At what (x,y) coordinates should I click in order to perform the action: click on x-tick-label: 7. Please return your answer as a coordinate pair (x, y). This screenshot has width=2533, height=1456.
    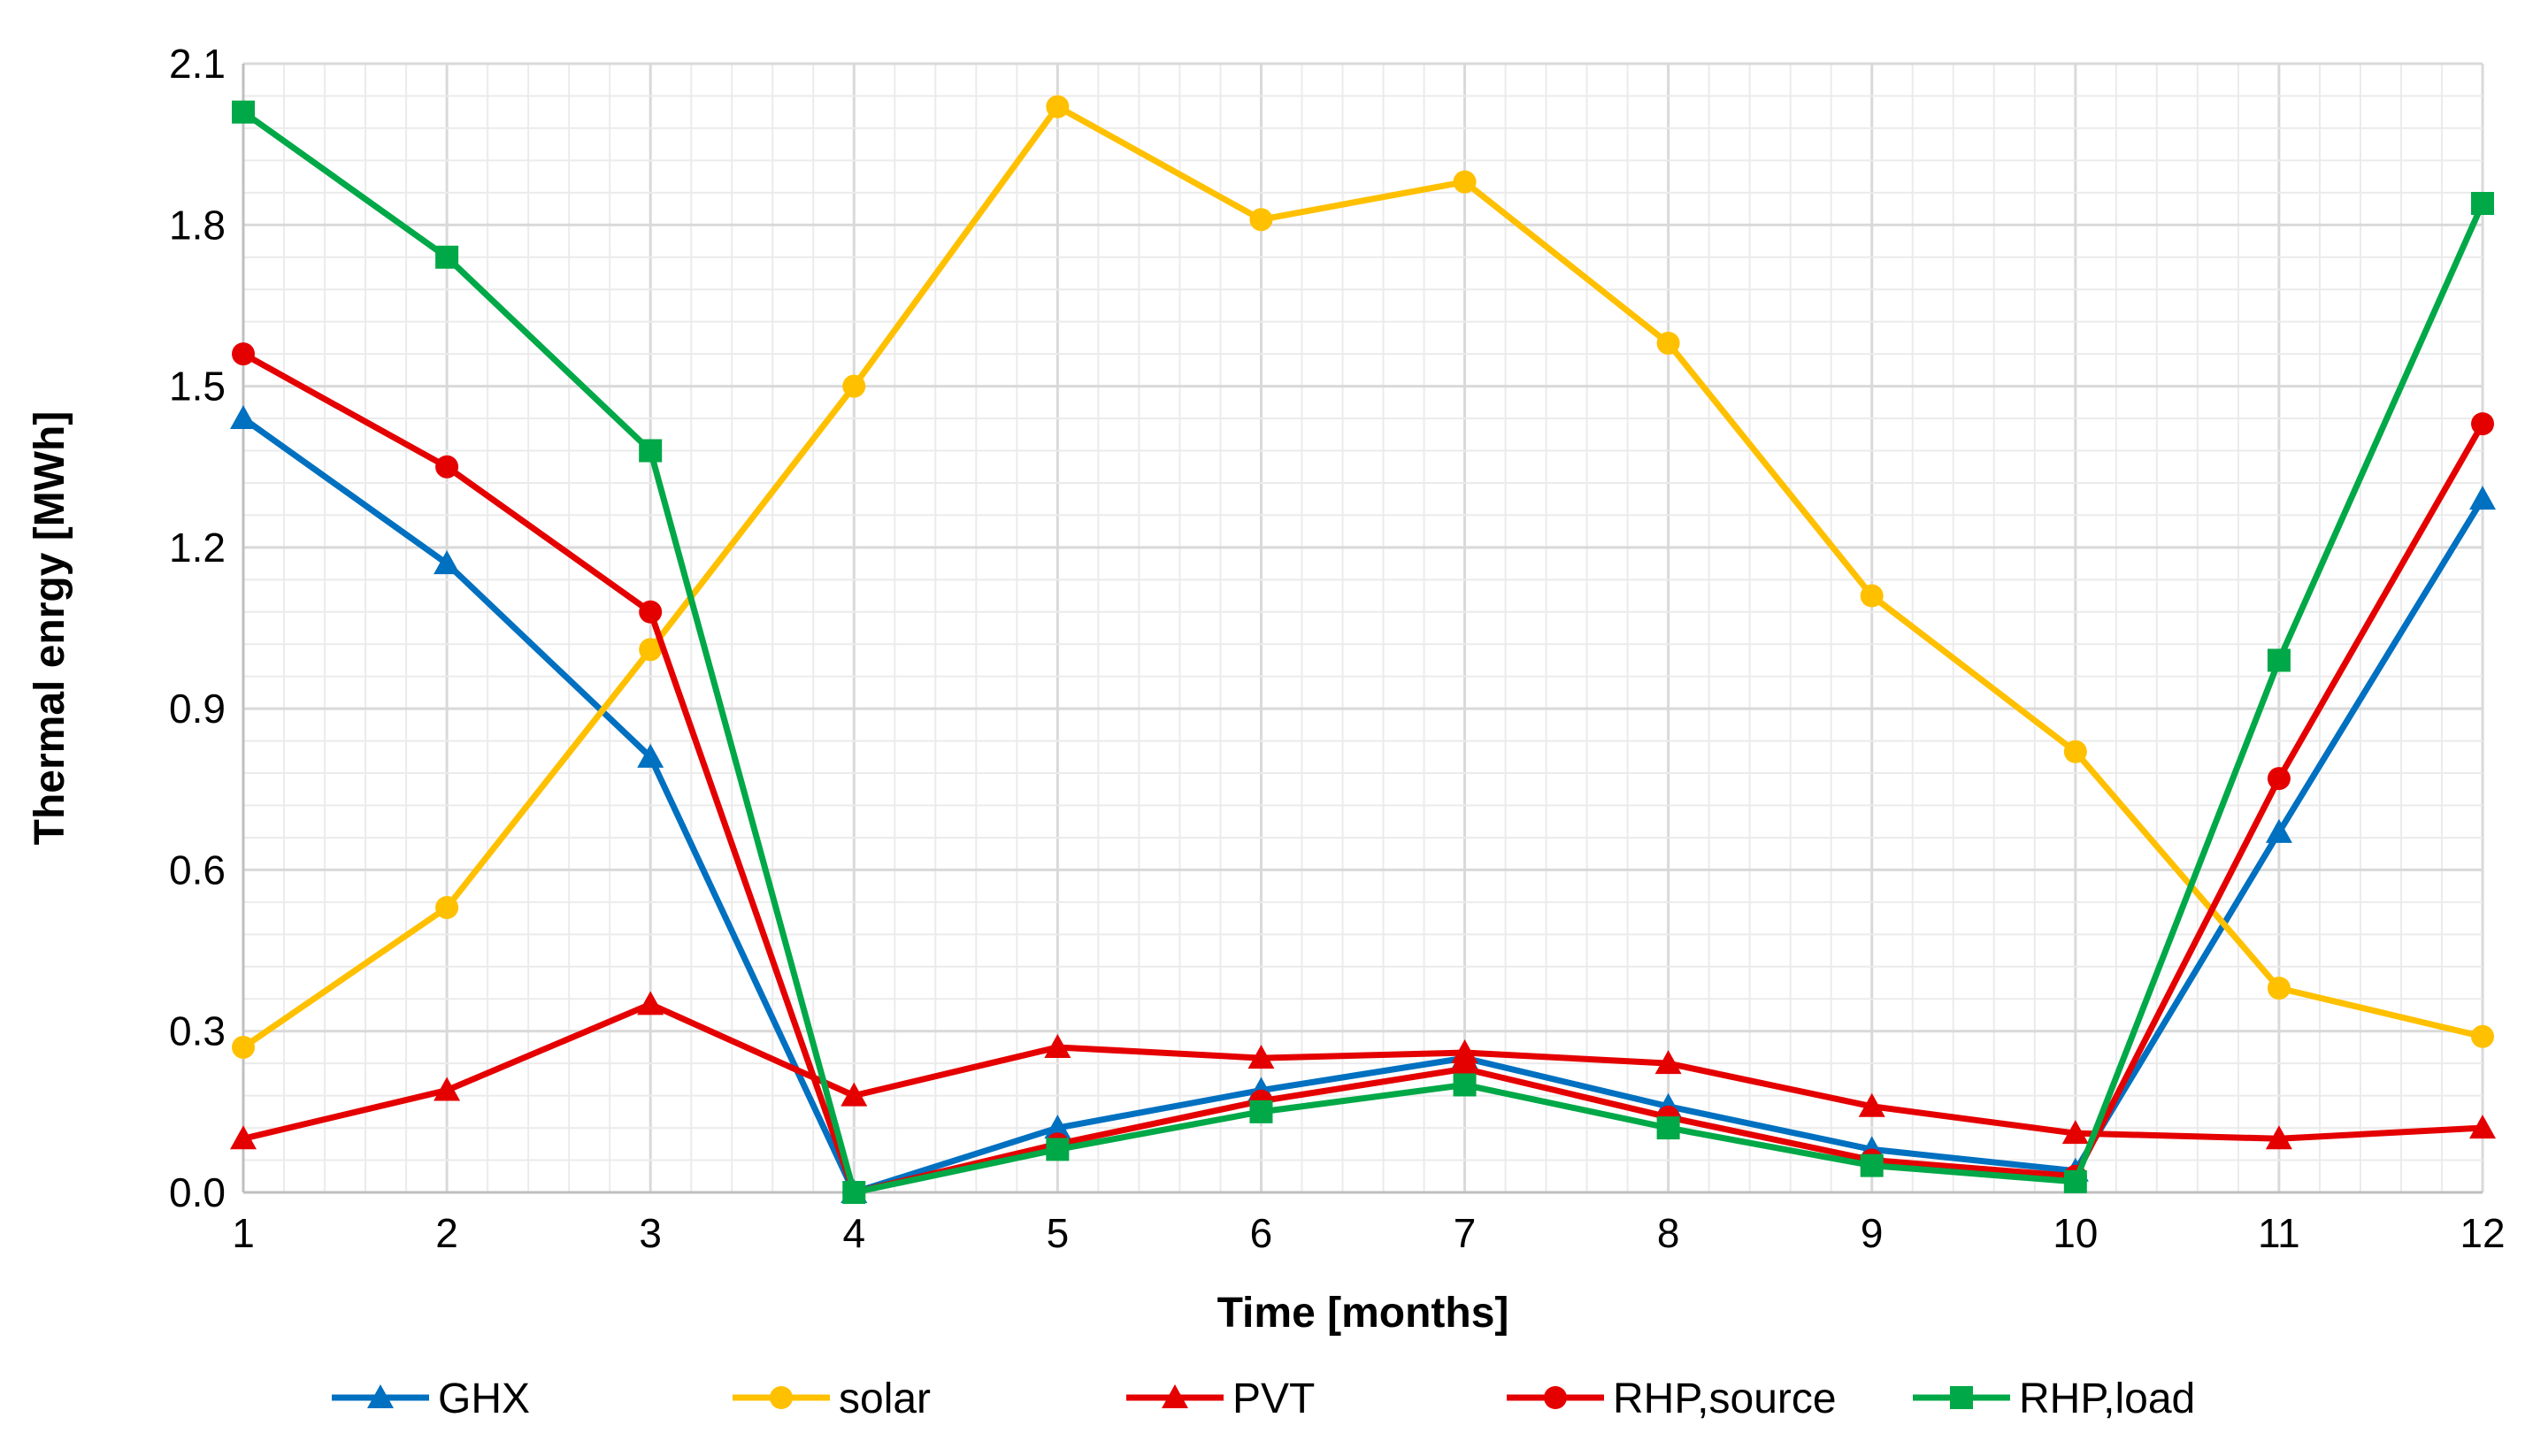
    Looking at the image, I should click on (1465, 1233).